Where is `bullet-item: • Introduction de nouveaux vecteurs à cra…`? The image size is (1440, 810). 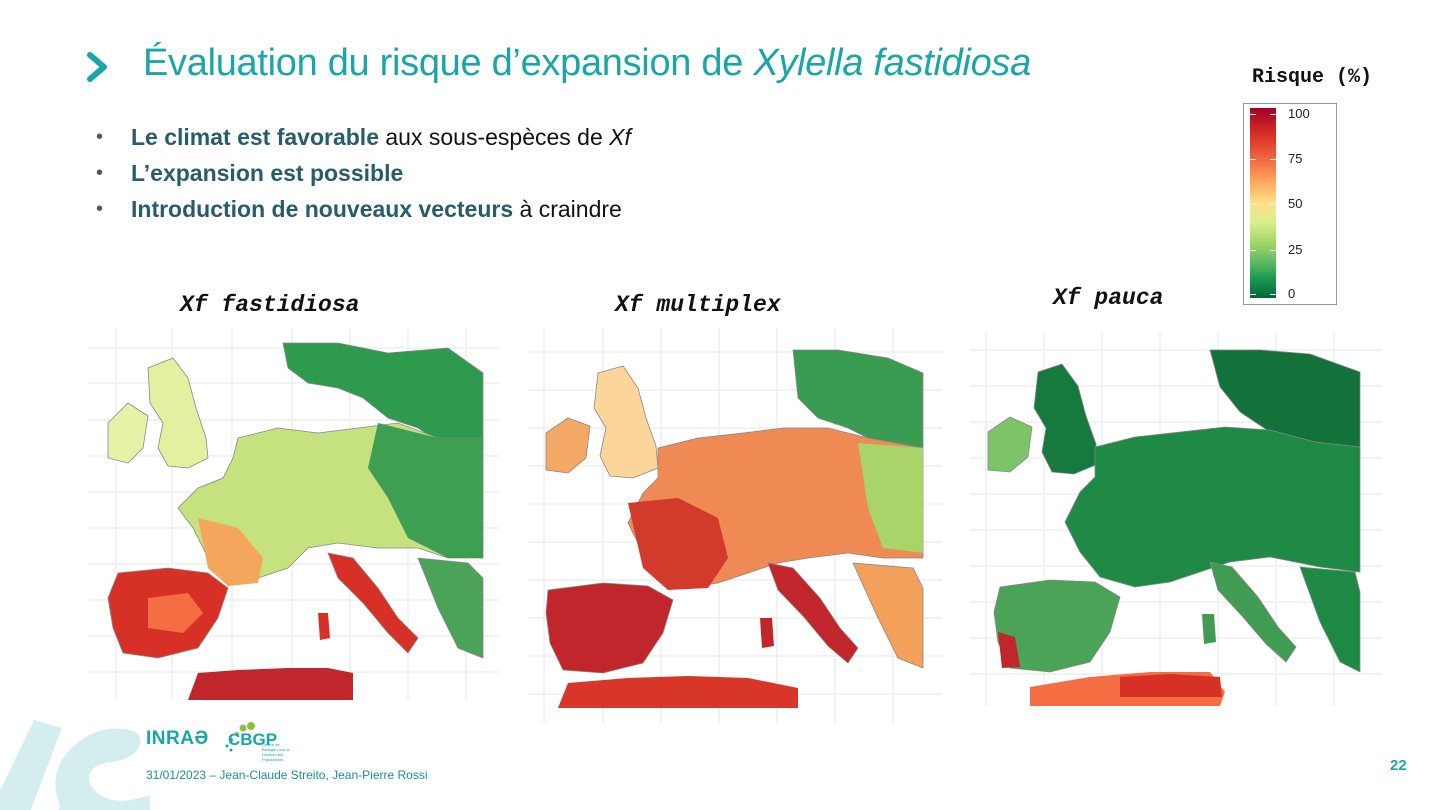
bullet-item: • Introduction de nouveaux vecteurs à cra… is located at coordinates (359, 209).